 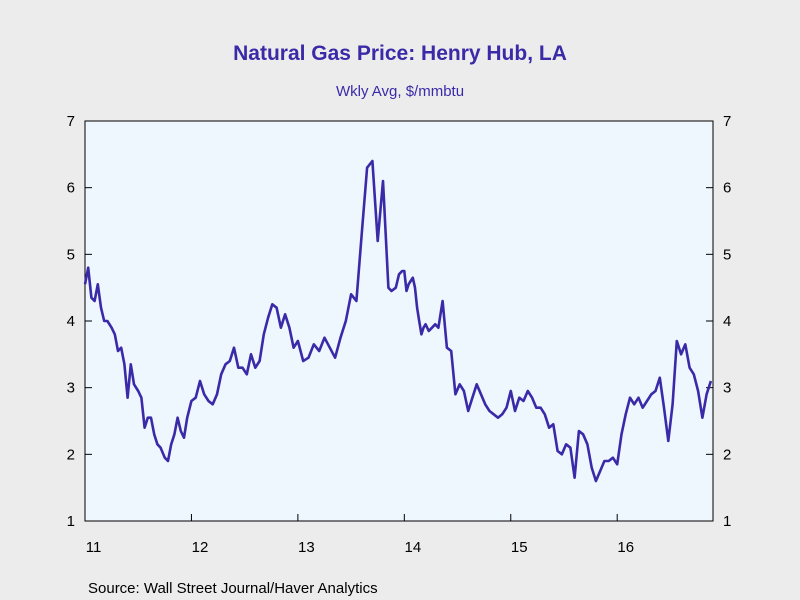 What do you see at coordinates (71, 254) in the screenshot?
I see `y-tick-label-left: 5` at bounding box center [71, 254].